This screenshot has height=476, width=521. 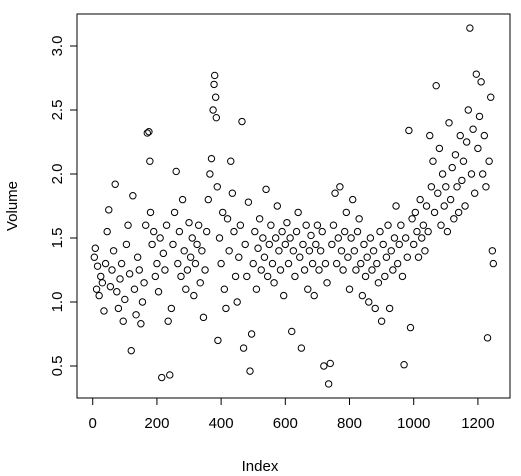 I want to click on x-tick-label: 200, so click(x=156, y=423).